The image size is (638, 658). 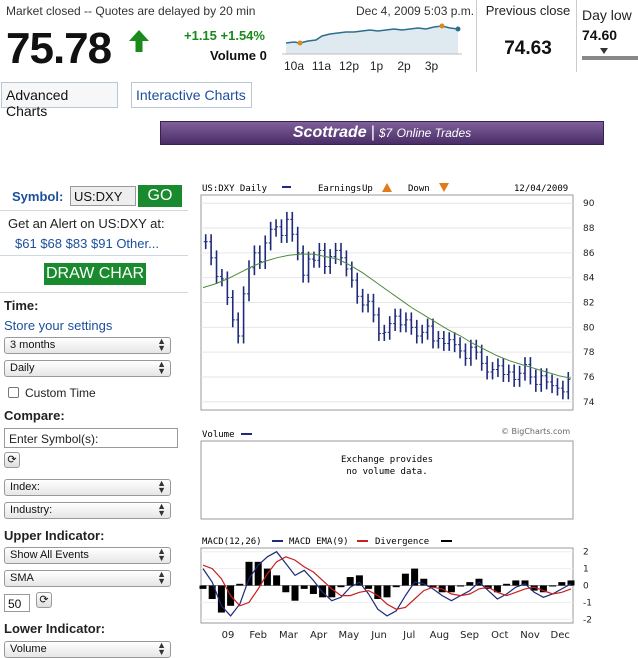 I want to click on alert-link: $61, so click(x=26, y=243).